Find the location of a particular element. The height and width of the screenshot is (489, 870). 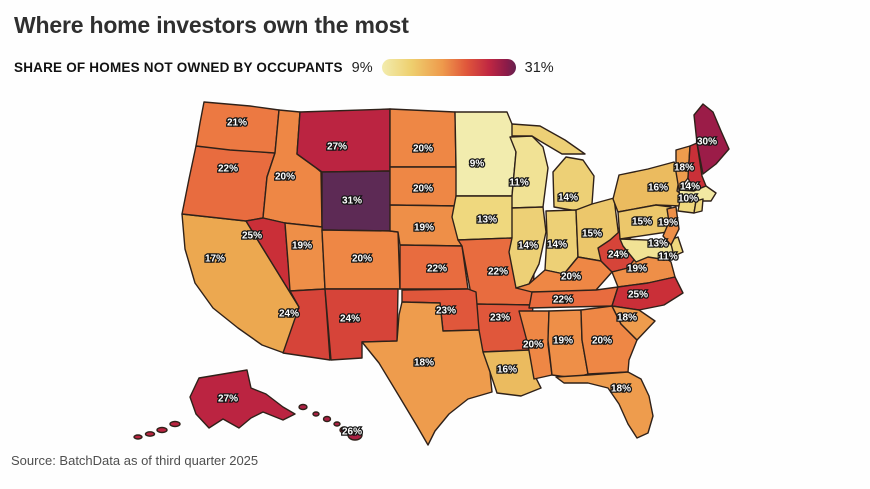

state-md-label: 11% is located at coordinates (668, 257).